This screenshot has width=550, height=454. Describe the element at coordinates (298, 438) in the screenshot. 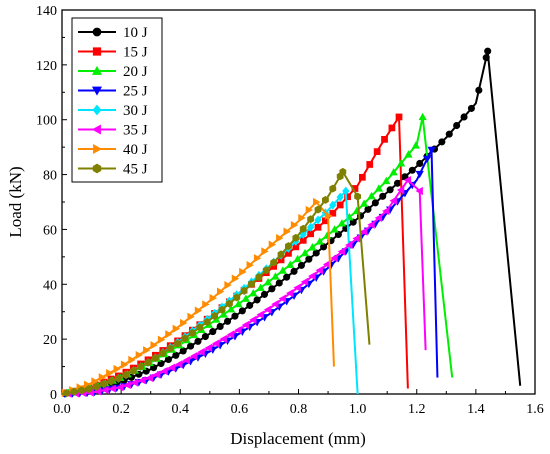

I see `x-axis-title: Displacement (mm)` at that location.